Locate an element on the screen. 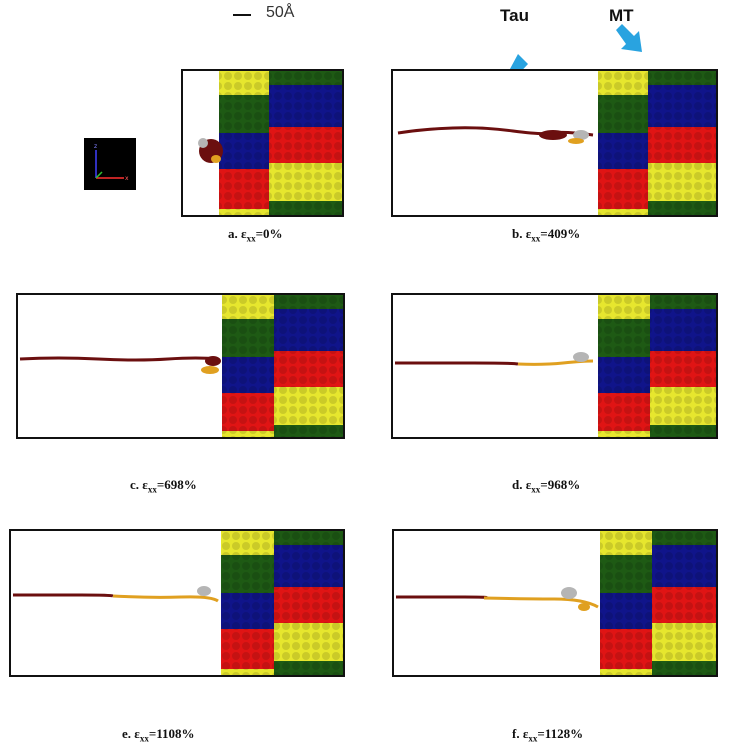 The width and height of the screenshot is (733, 755). panel-c-render is located at coordinates (181, 366).